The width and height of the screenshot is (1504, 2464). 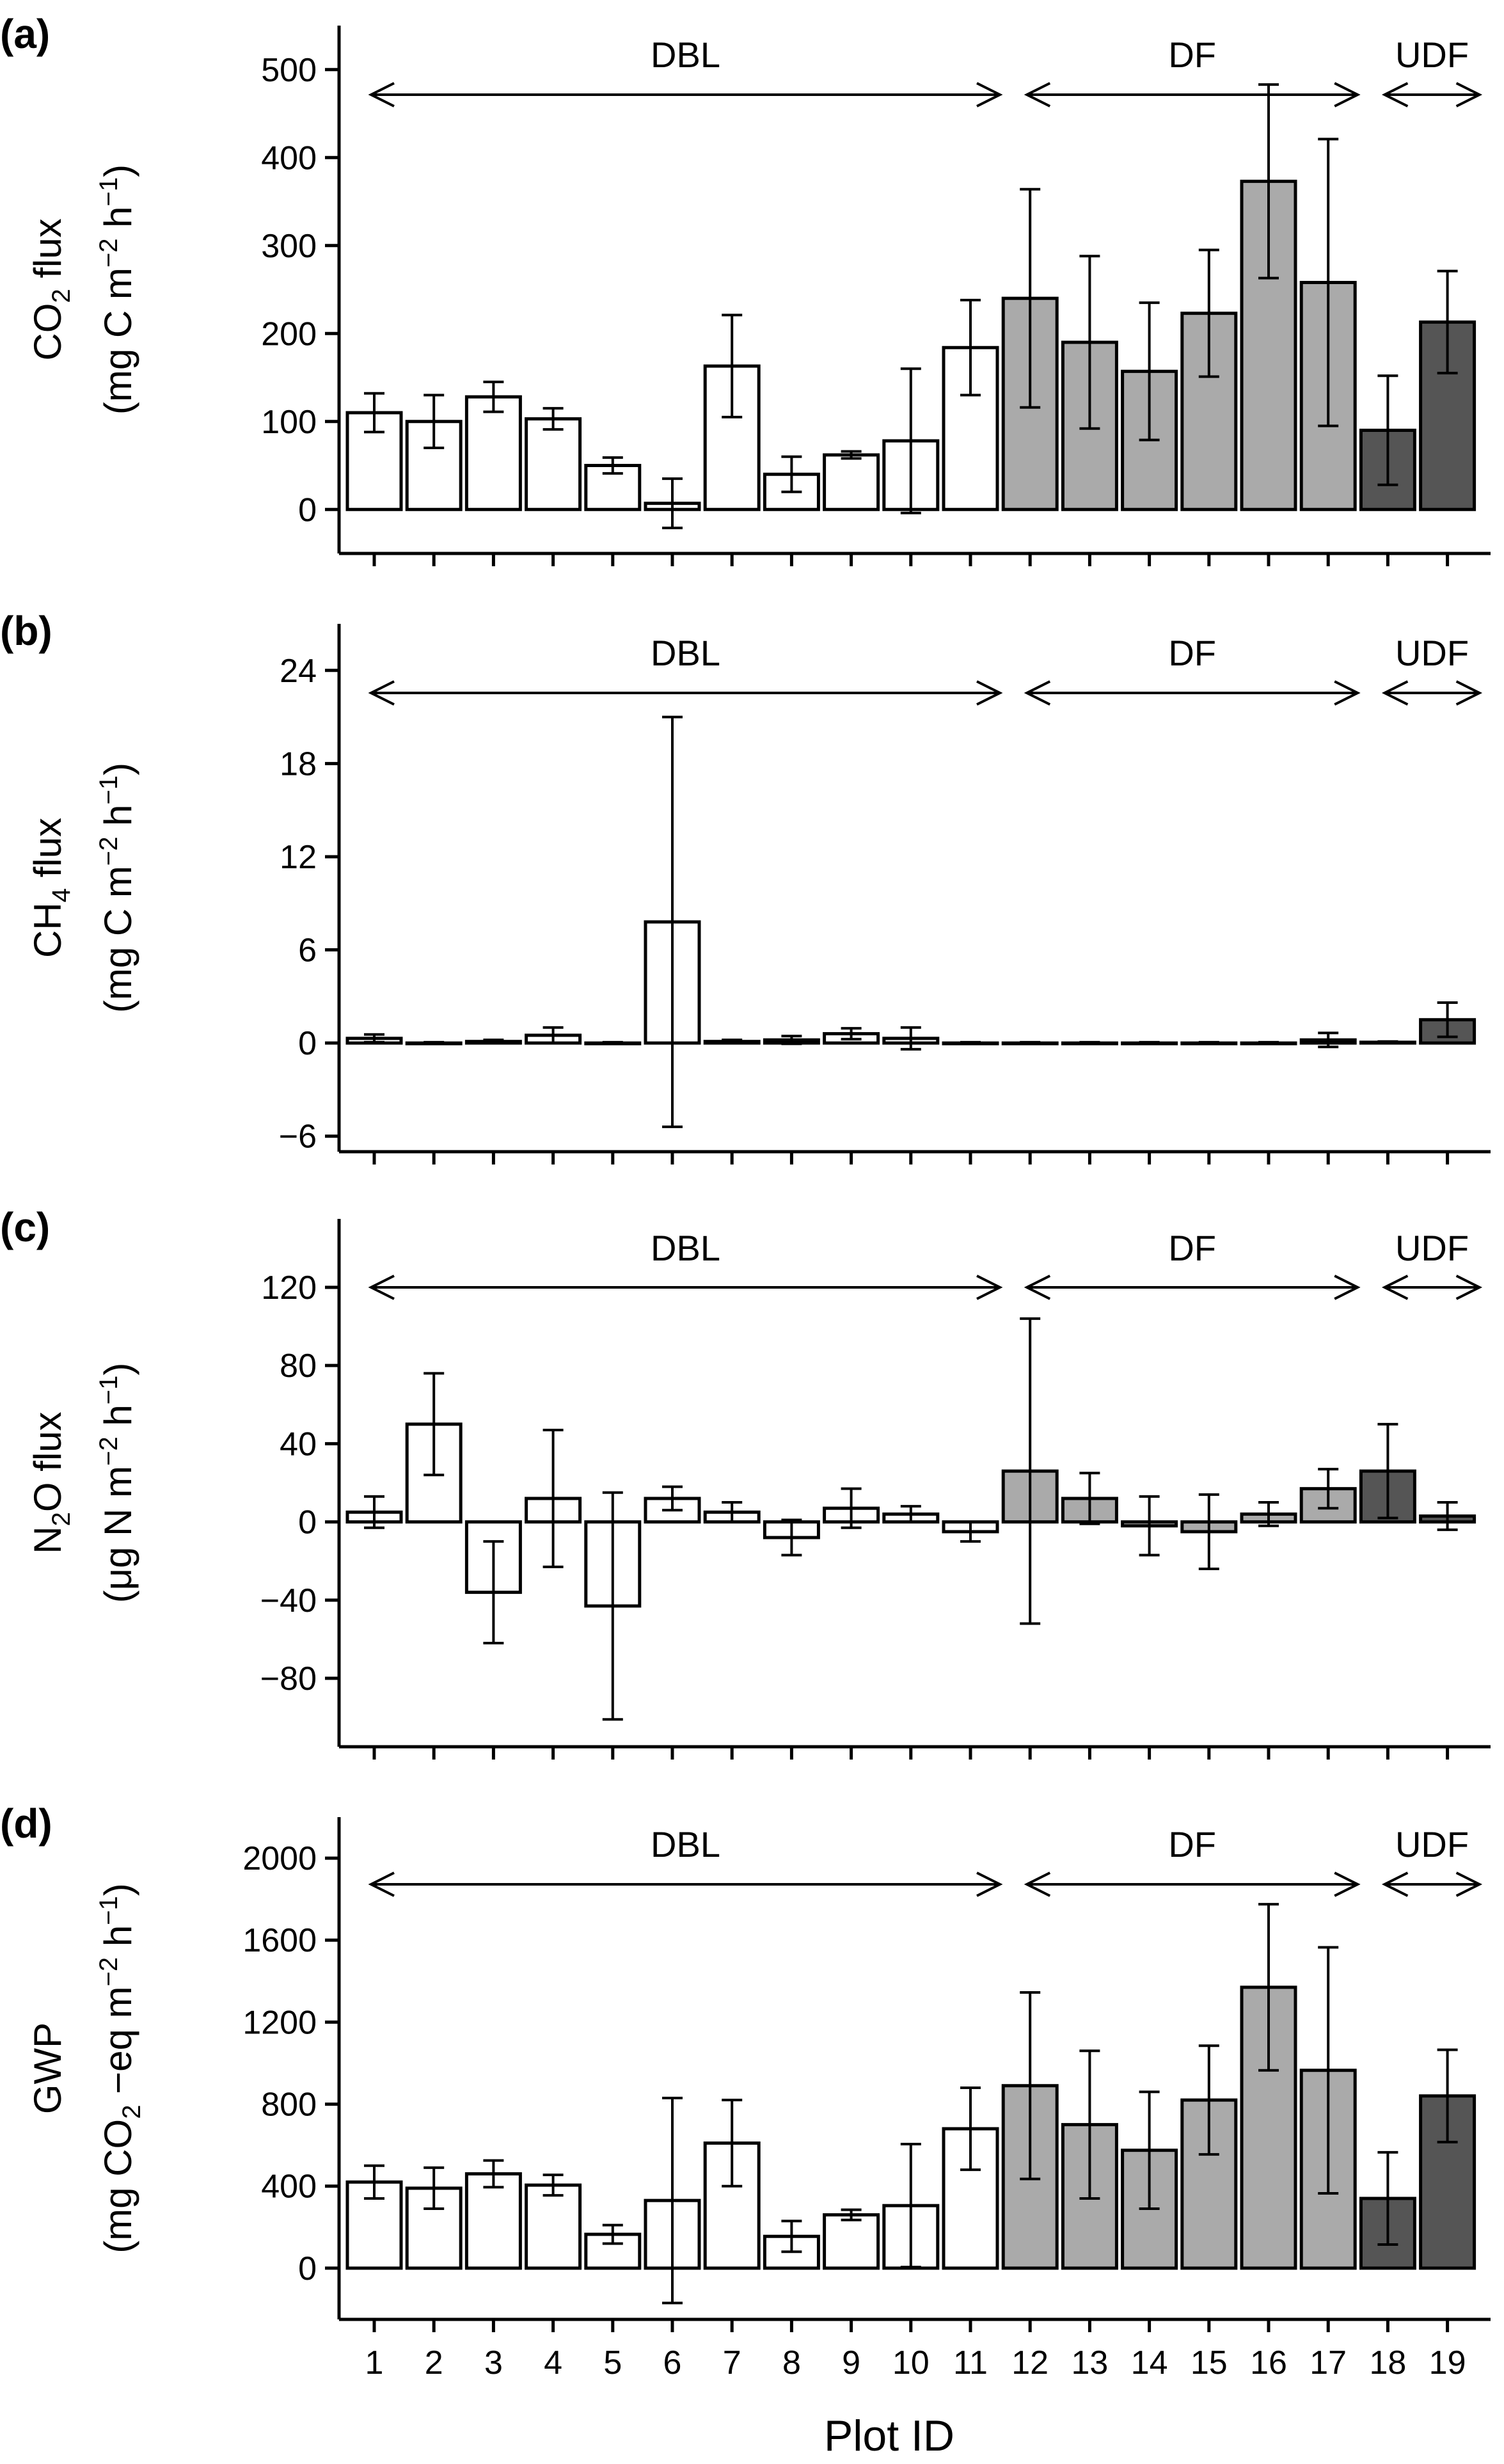 I want to click on region-label-df: DF, so click(x=1192, y=653).